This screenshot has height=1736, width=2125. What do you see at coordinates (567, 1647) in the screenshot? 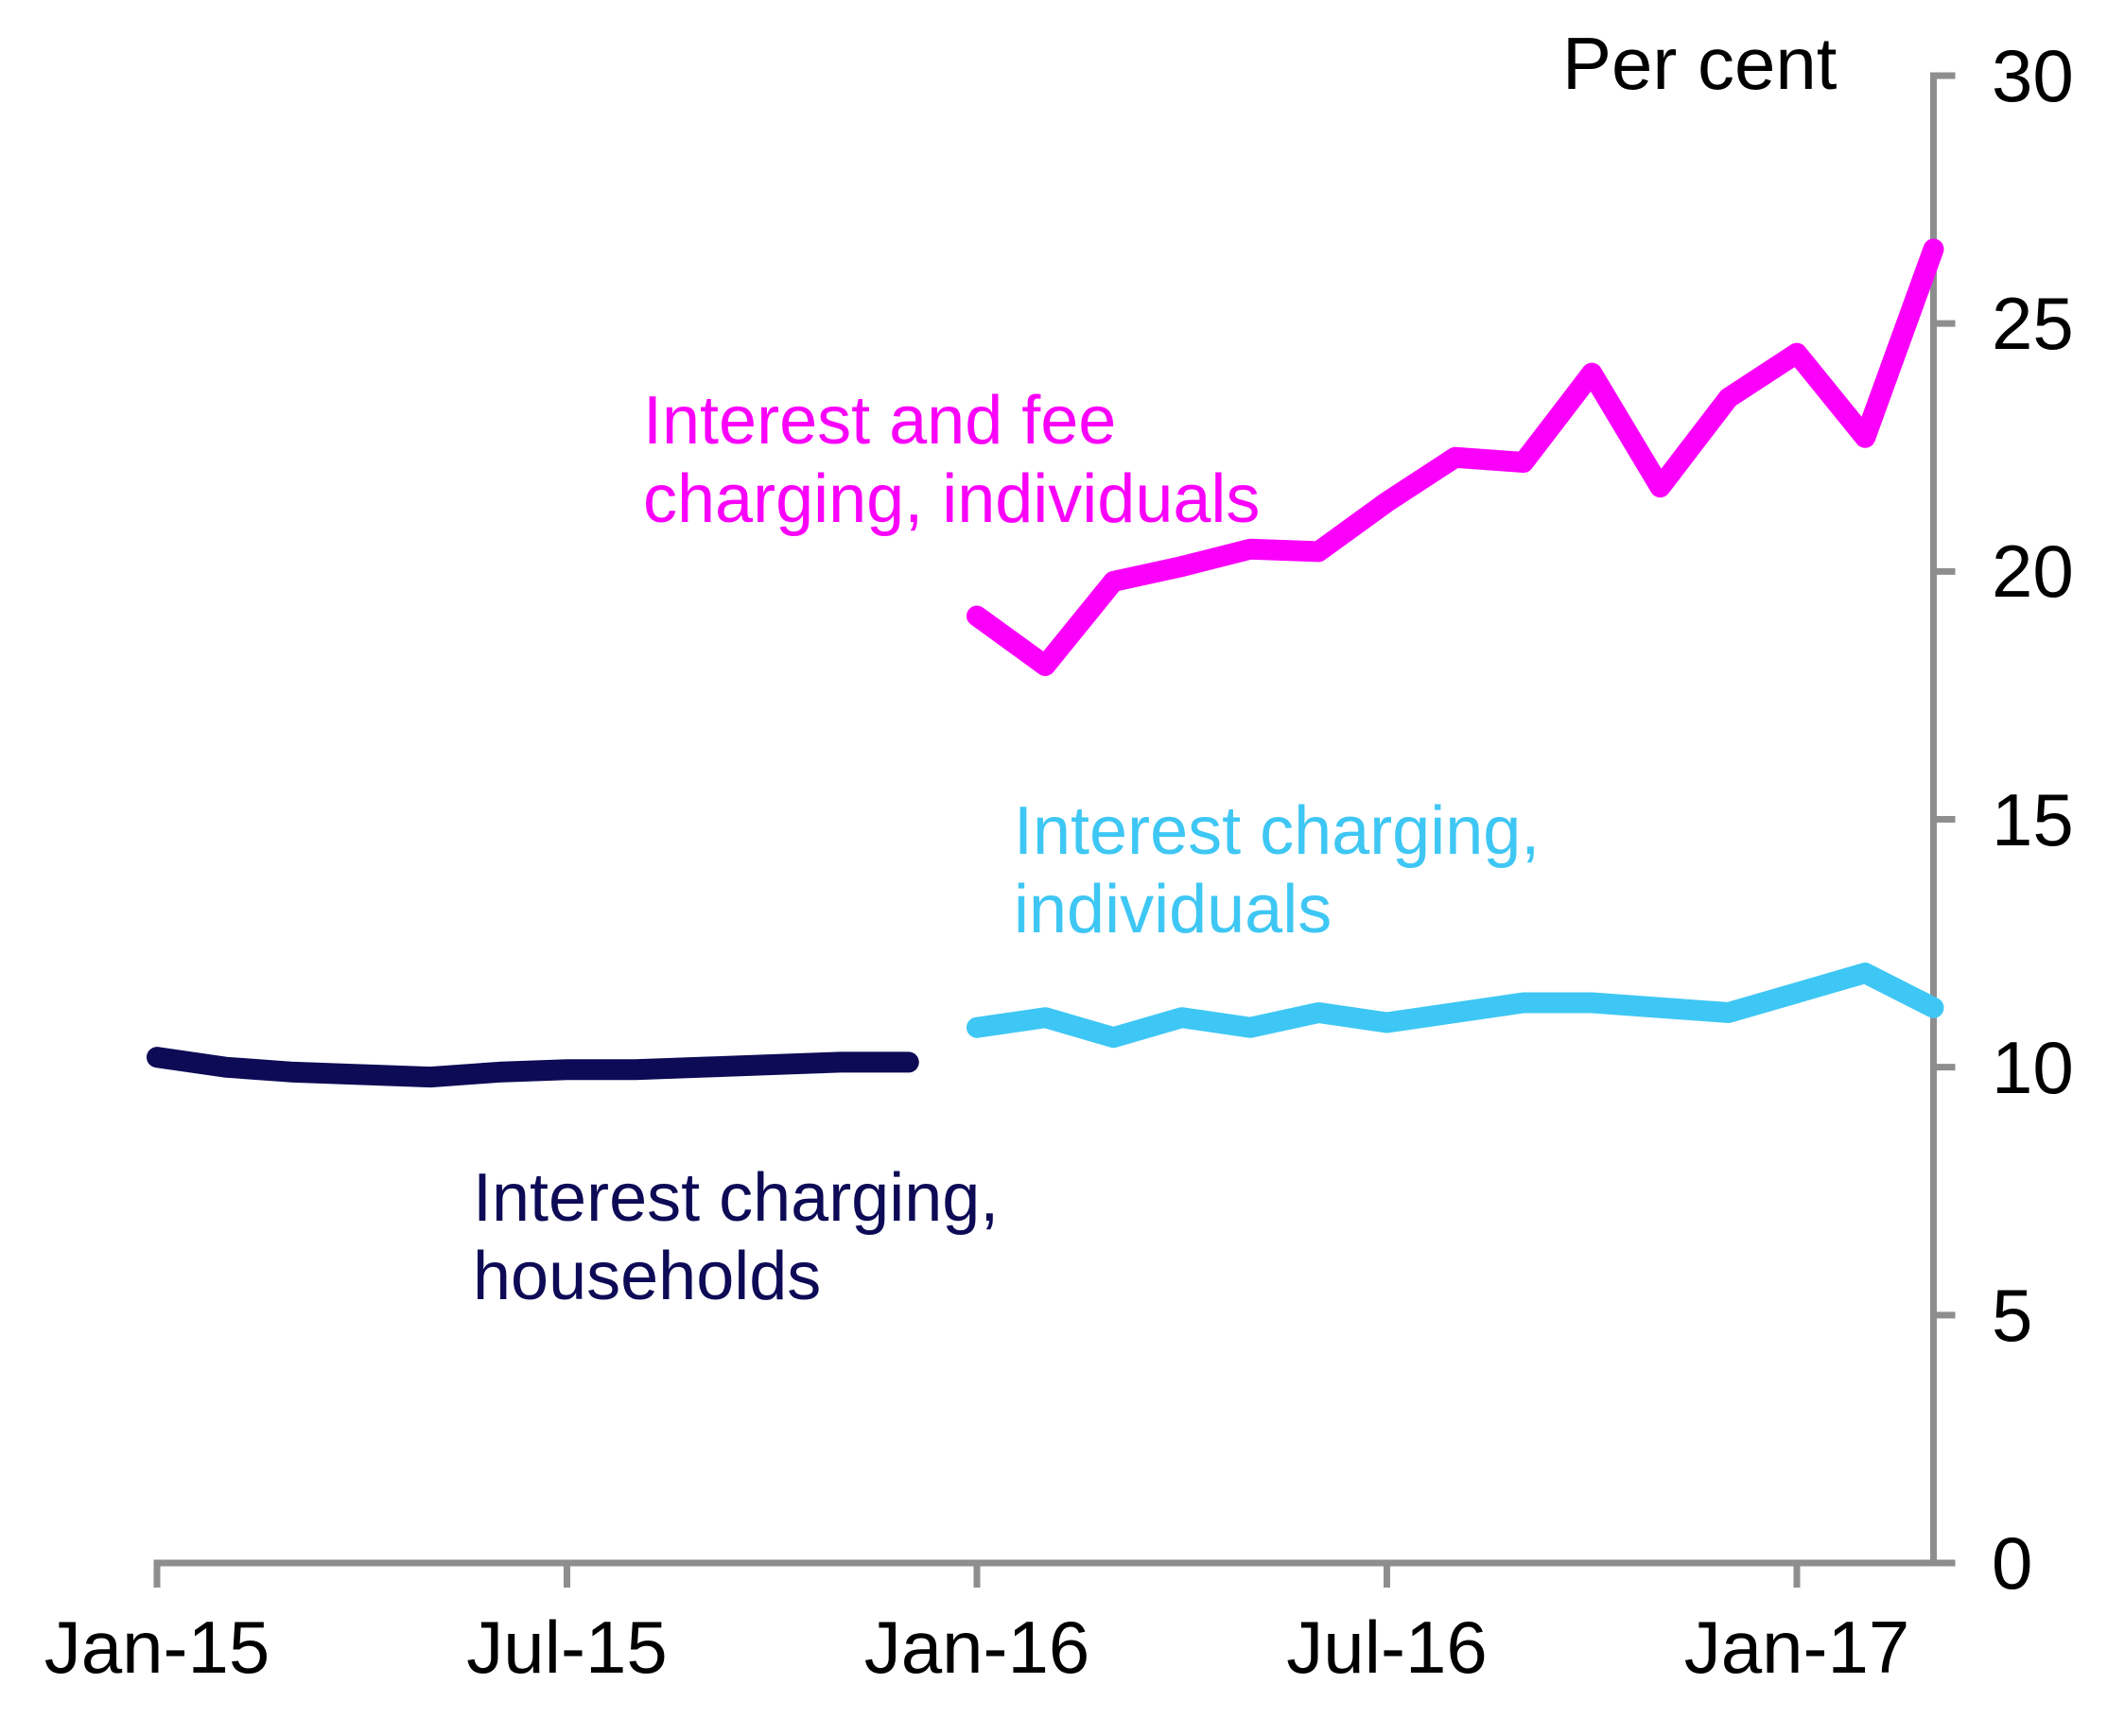
I see `x-tick-label: Jul-15` at bounding box center [567, 1647].